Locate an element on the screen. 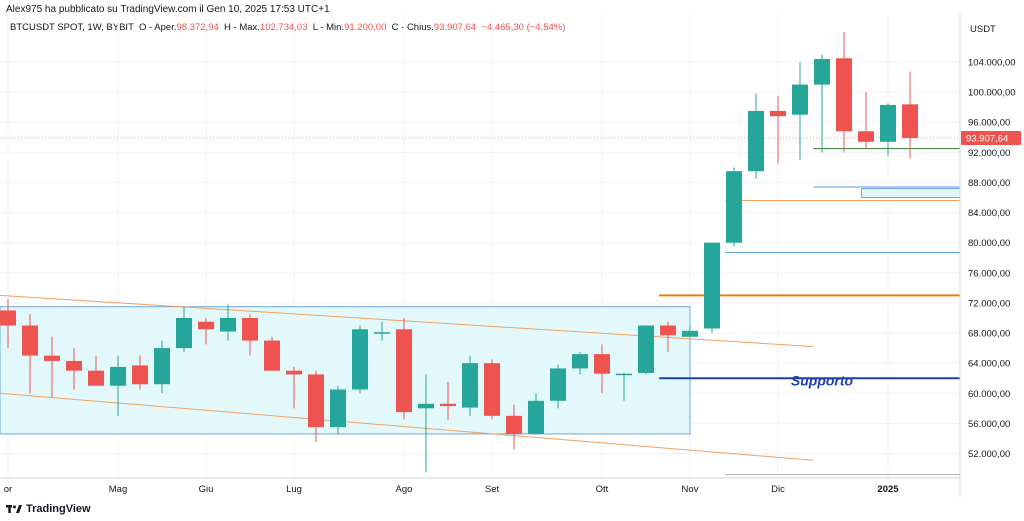 This screenshot has width=1024, height=521. legend-close-value: 93.907,64 is located at coordinates (455, 27).